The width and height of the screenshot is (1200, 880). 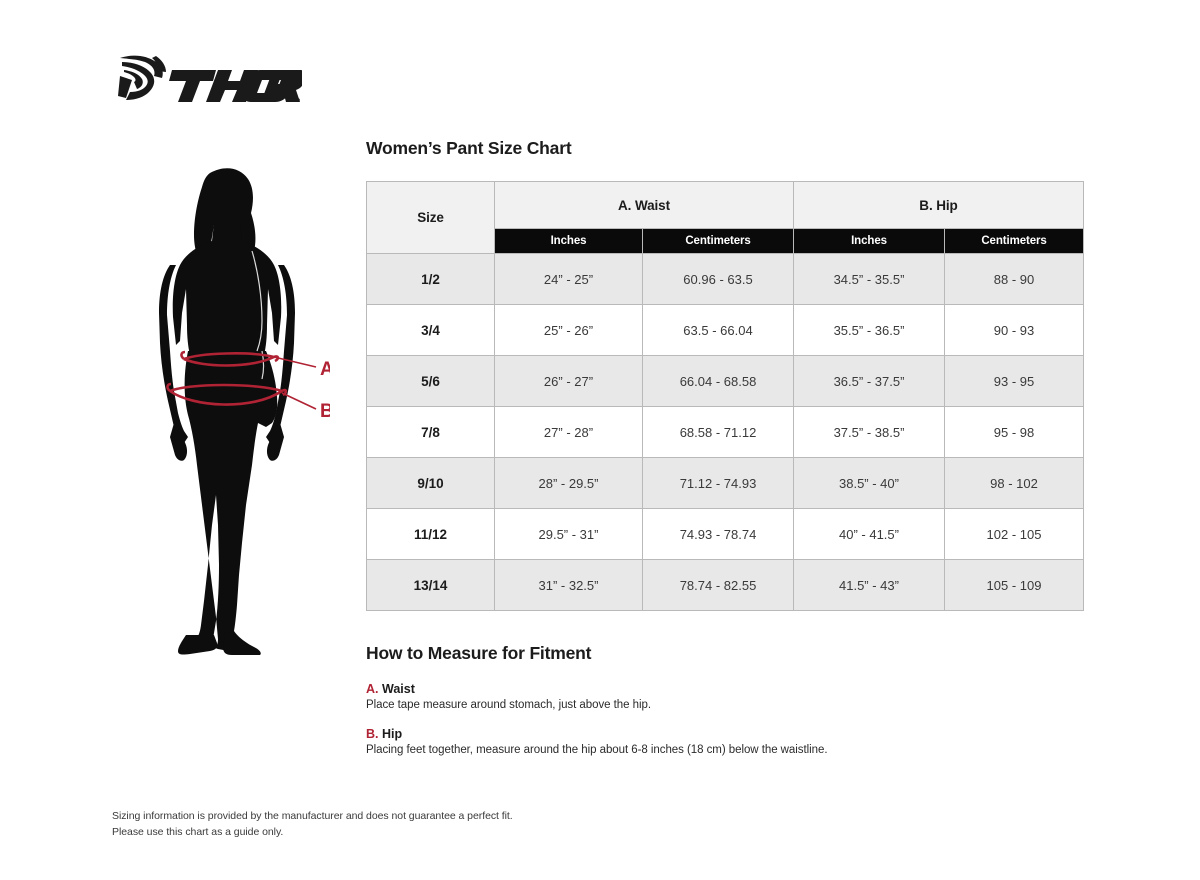 I want to click on cell-hip-inches: 37.5” - 38.5”, so click(x=869, y=432).